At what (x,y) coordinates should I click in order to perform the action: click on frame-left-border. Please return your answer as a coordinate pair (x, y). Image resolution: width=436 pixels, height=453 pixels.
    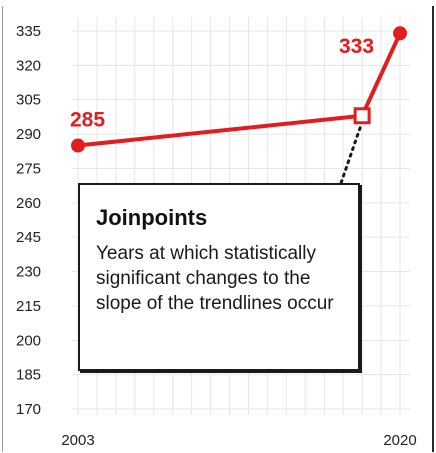
    Looking at the image, I should click on (2, 229).